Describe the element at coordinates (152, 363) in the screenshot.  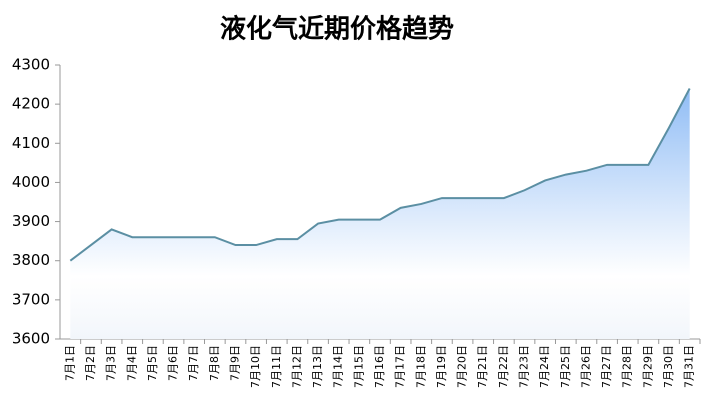
I see `x-tick-label: 7月5日` at that location.